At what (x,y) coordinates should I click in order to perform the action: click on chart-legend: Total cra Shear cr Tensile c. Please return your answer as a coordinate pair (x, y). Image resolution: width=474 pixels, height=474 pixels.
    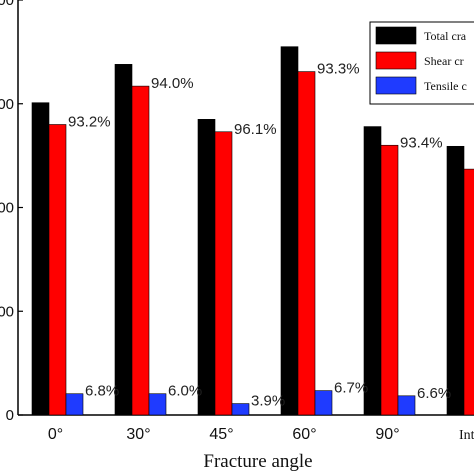
    Looking at the image, I should click on (421, 63).